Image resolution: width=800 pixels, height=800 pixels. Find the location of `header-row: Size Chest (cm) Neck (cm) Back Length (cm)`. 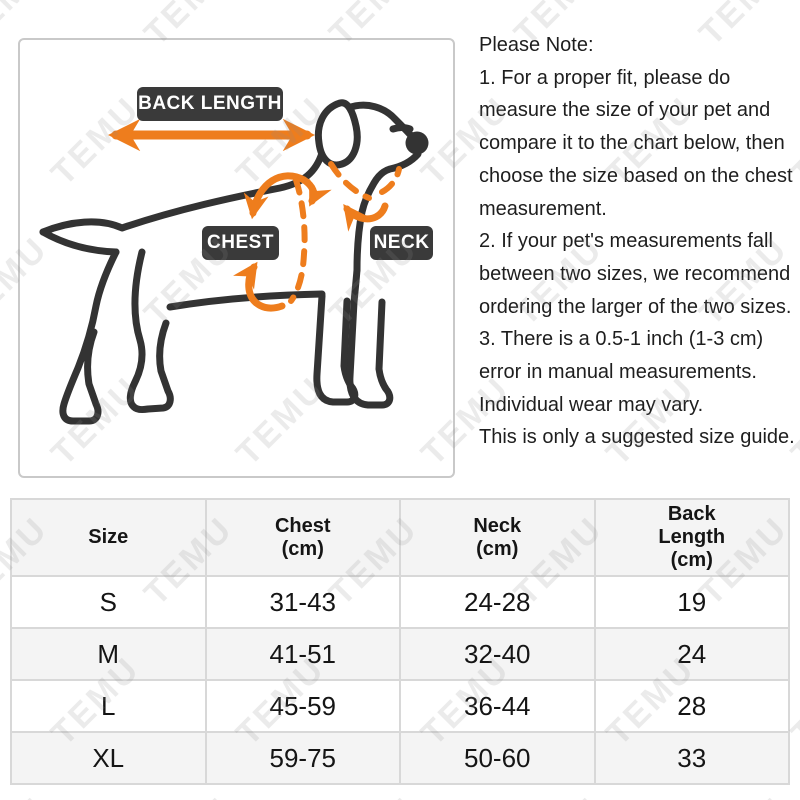

header-row: Size Chest (cm) Neck (cm) Back Length (cm) is located at coordinates (400, 537).